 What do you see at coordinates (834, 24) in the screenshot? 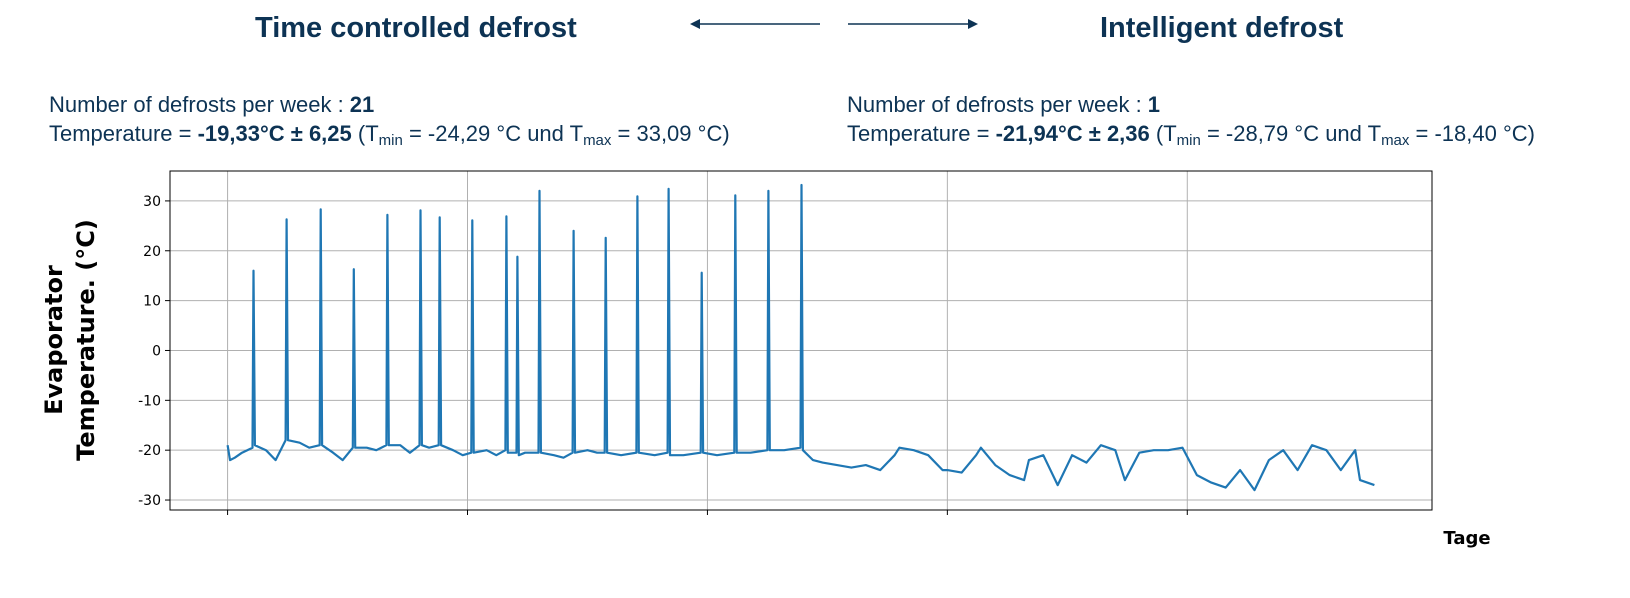
I see `arrows` at bounding box center [834, 24].